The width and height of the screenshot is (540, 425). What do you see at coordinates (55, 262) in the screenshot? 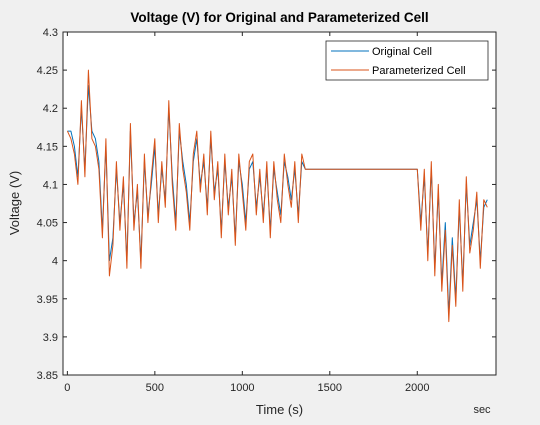
I see `y-tick-label: 4` at bounding box center [55, 262].